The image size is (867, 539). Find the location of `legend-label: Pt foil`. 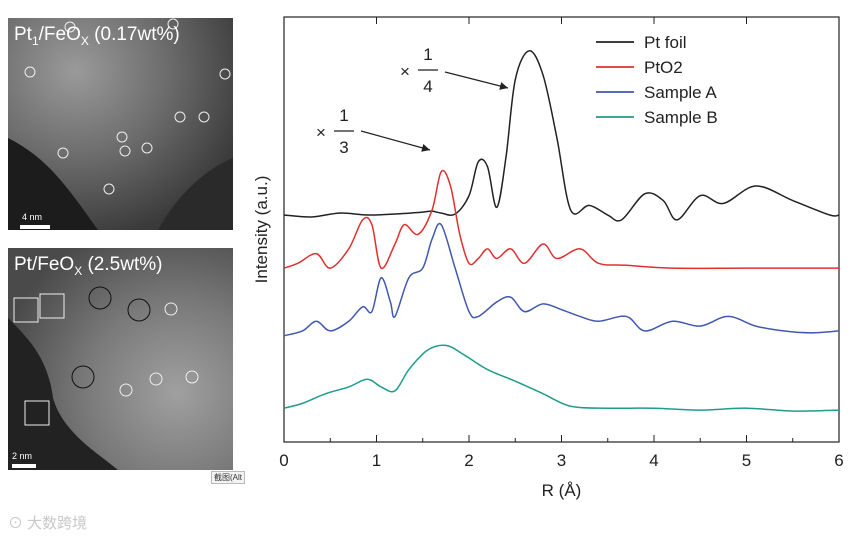

legend-label: Pt foil is located at coordinates (665, 42).